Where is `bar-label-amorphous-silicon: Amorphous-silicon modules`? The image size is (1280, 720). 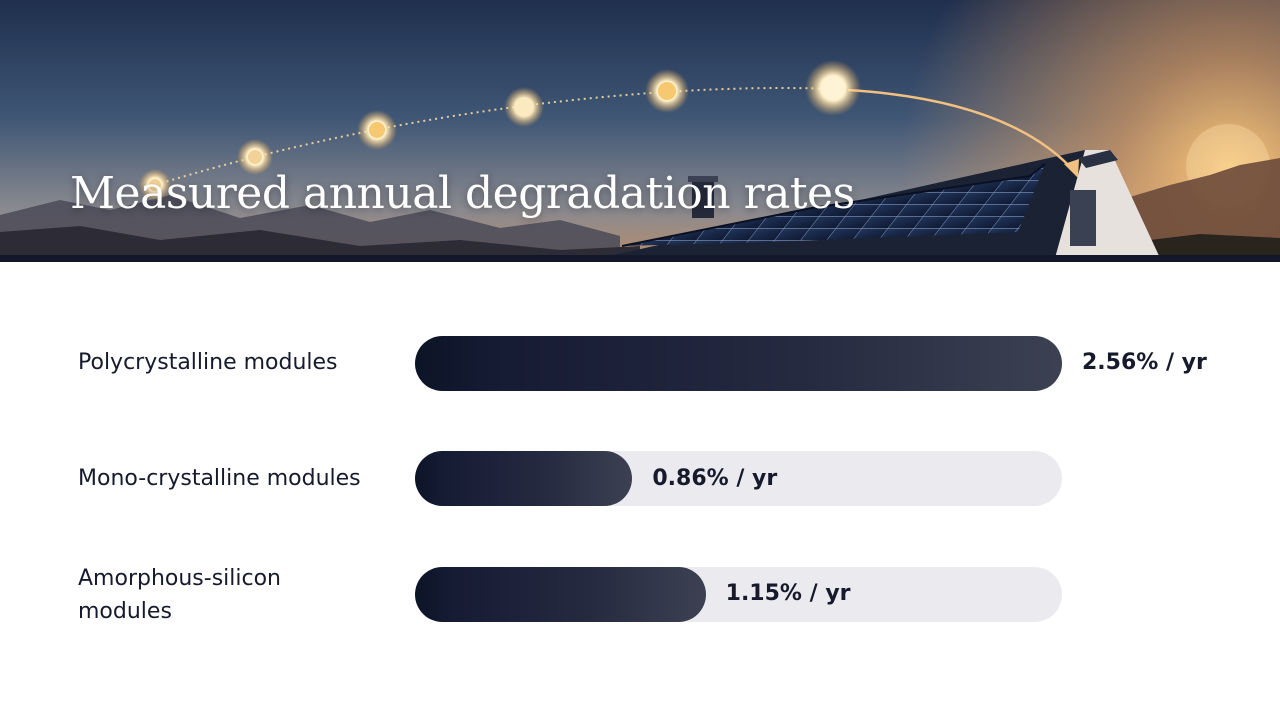
bar-label-amorphous-silicon: Amorphous-silicon modules is located at coordinates (179, 595).